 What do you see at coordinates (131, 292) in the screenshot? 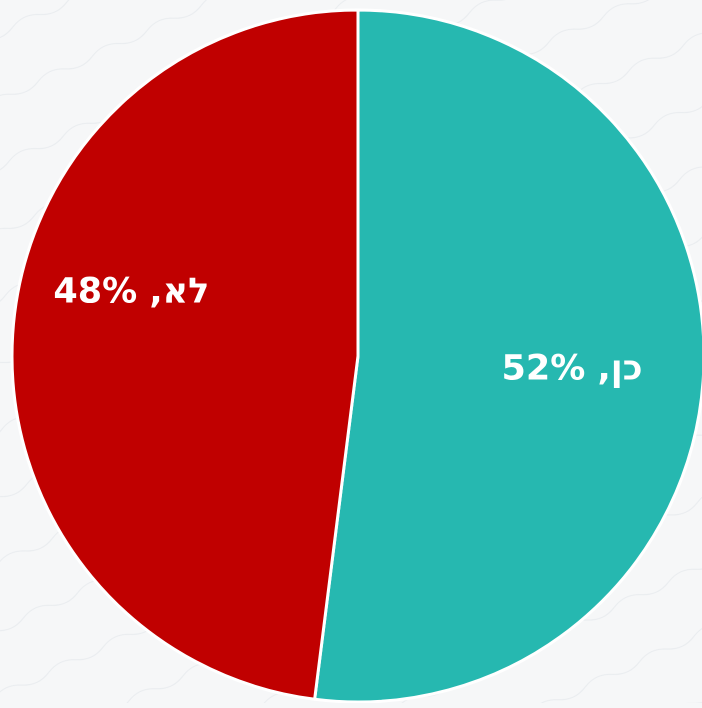
I see `slice-data-label: לא, 48%` at bounding box center [131, 292].